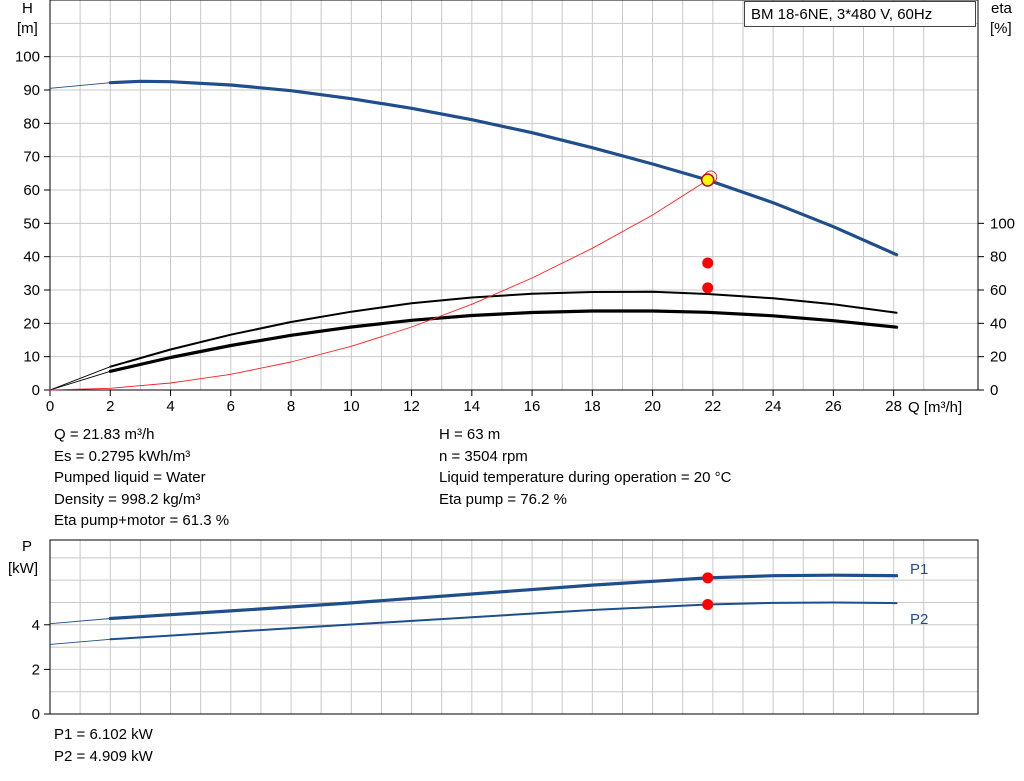 This screenshot has width=1024, height=781. Describe the element at coordinates (833, 406) in the screenshot. I see `x-tick-label: 26` at that location.